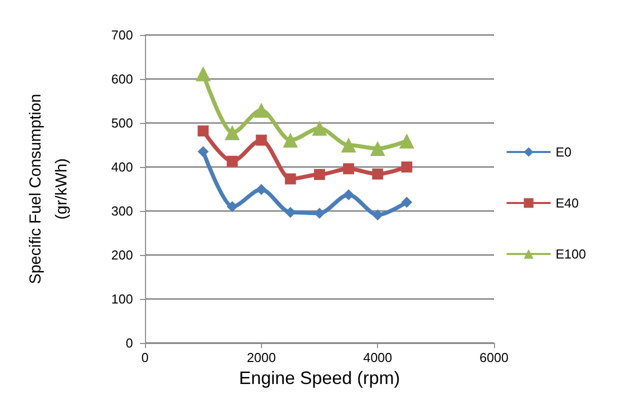 Image resolution: width=627 pixels, height=406 pixels. I want to click on x-tick-label: 4000, so click(377, 357).